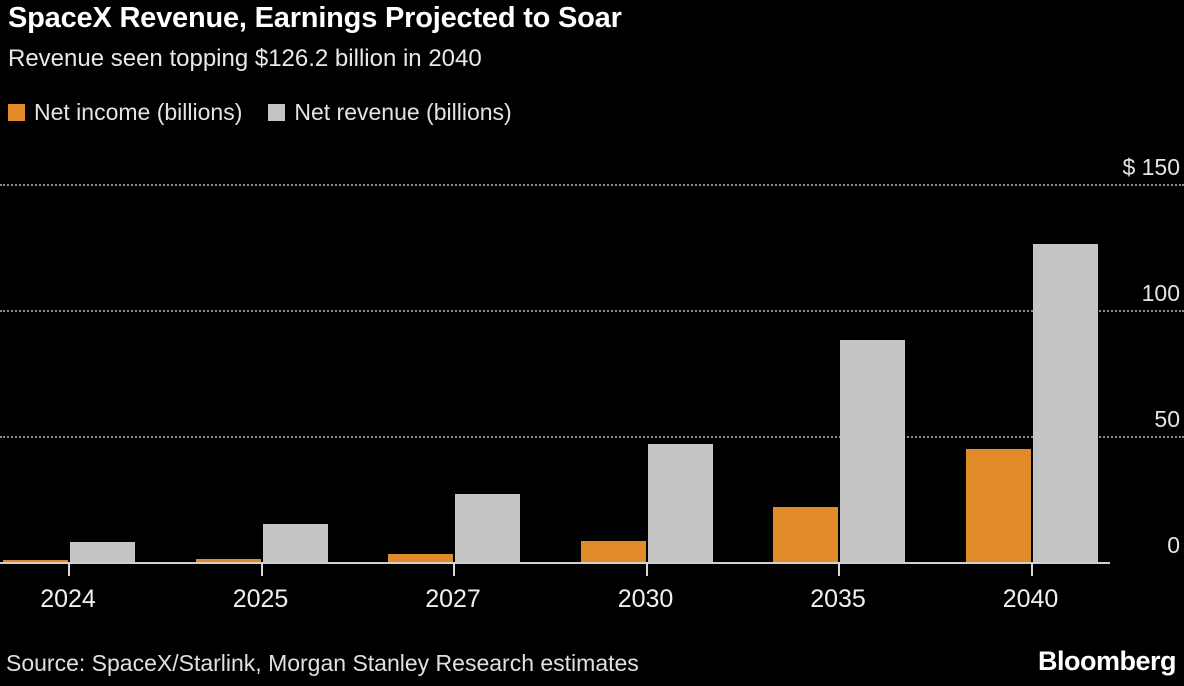  I want to click on y-tick-label-100: 100, so click(1160, 293).